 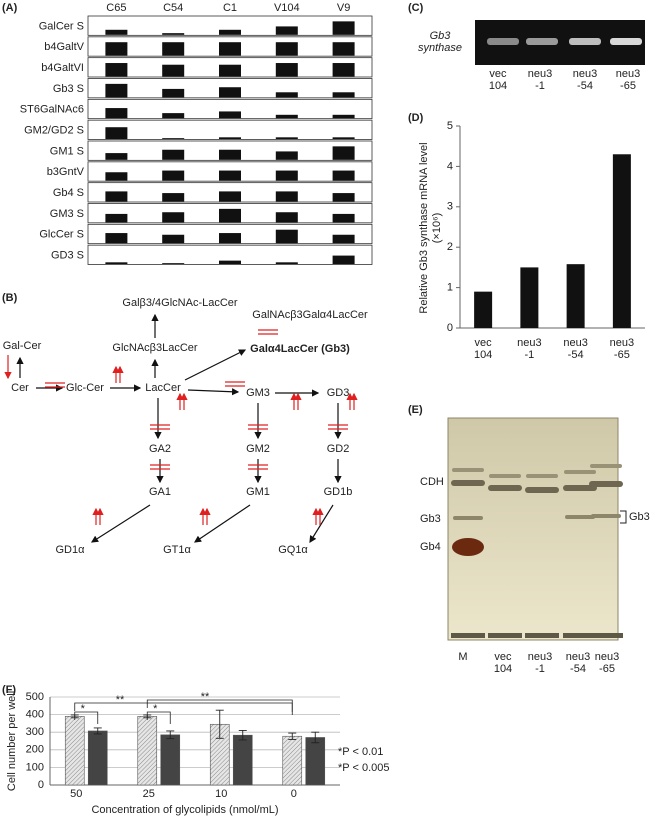 What do you see at coordinates (483, 349) in the screenshot?
I see `x-tick-label: vec 104` at bounding box center [483, 349].